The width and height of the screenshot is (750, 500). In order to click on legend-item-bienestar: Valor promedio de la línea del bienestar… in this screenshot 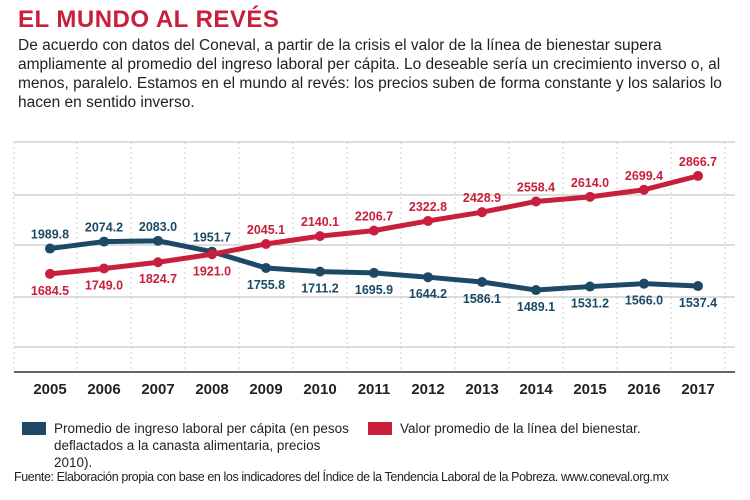, I will do `click(553, 428)`.